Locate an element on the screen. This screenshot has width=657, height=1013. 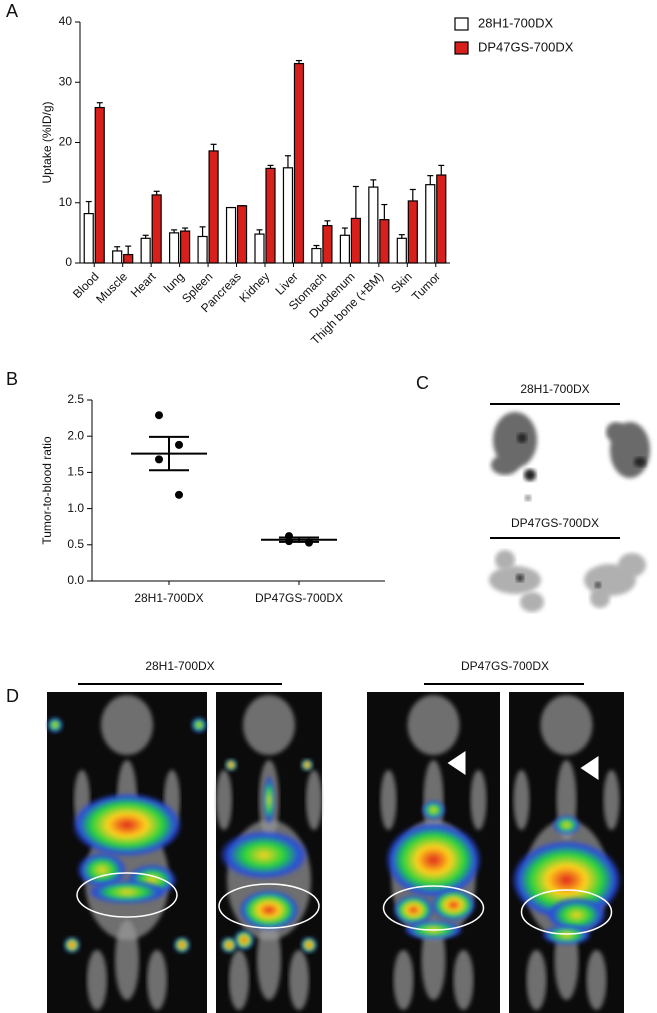
y-axis-label: Tumor-to-blood ratio is located at coordinates (47, 490).